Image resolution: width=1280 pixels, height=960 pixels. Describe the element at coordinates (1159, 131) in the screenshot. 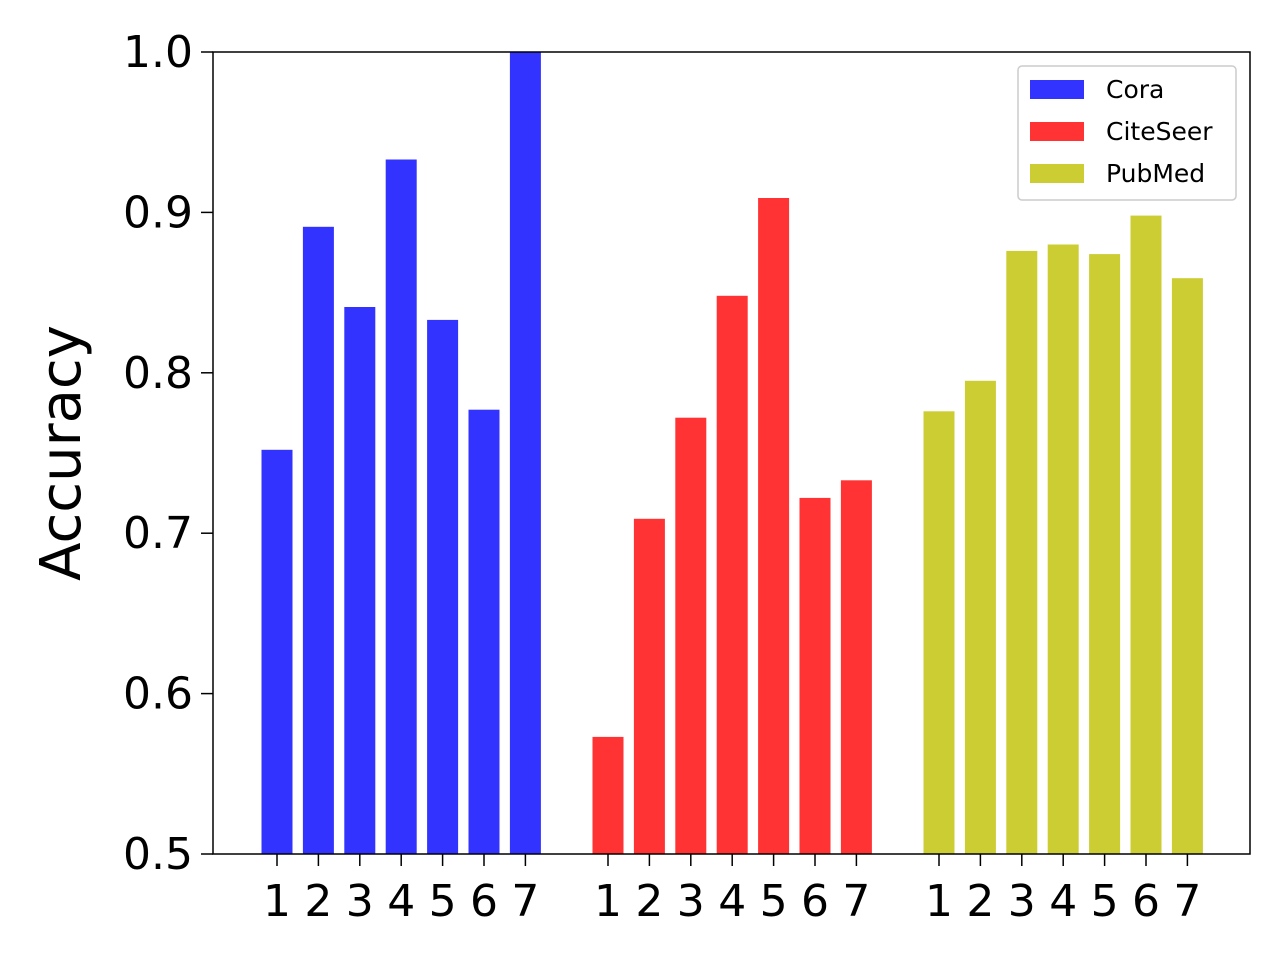

I see `legend-label-citeseer: CiteSeer` at that location.